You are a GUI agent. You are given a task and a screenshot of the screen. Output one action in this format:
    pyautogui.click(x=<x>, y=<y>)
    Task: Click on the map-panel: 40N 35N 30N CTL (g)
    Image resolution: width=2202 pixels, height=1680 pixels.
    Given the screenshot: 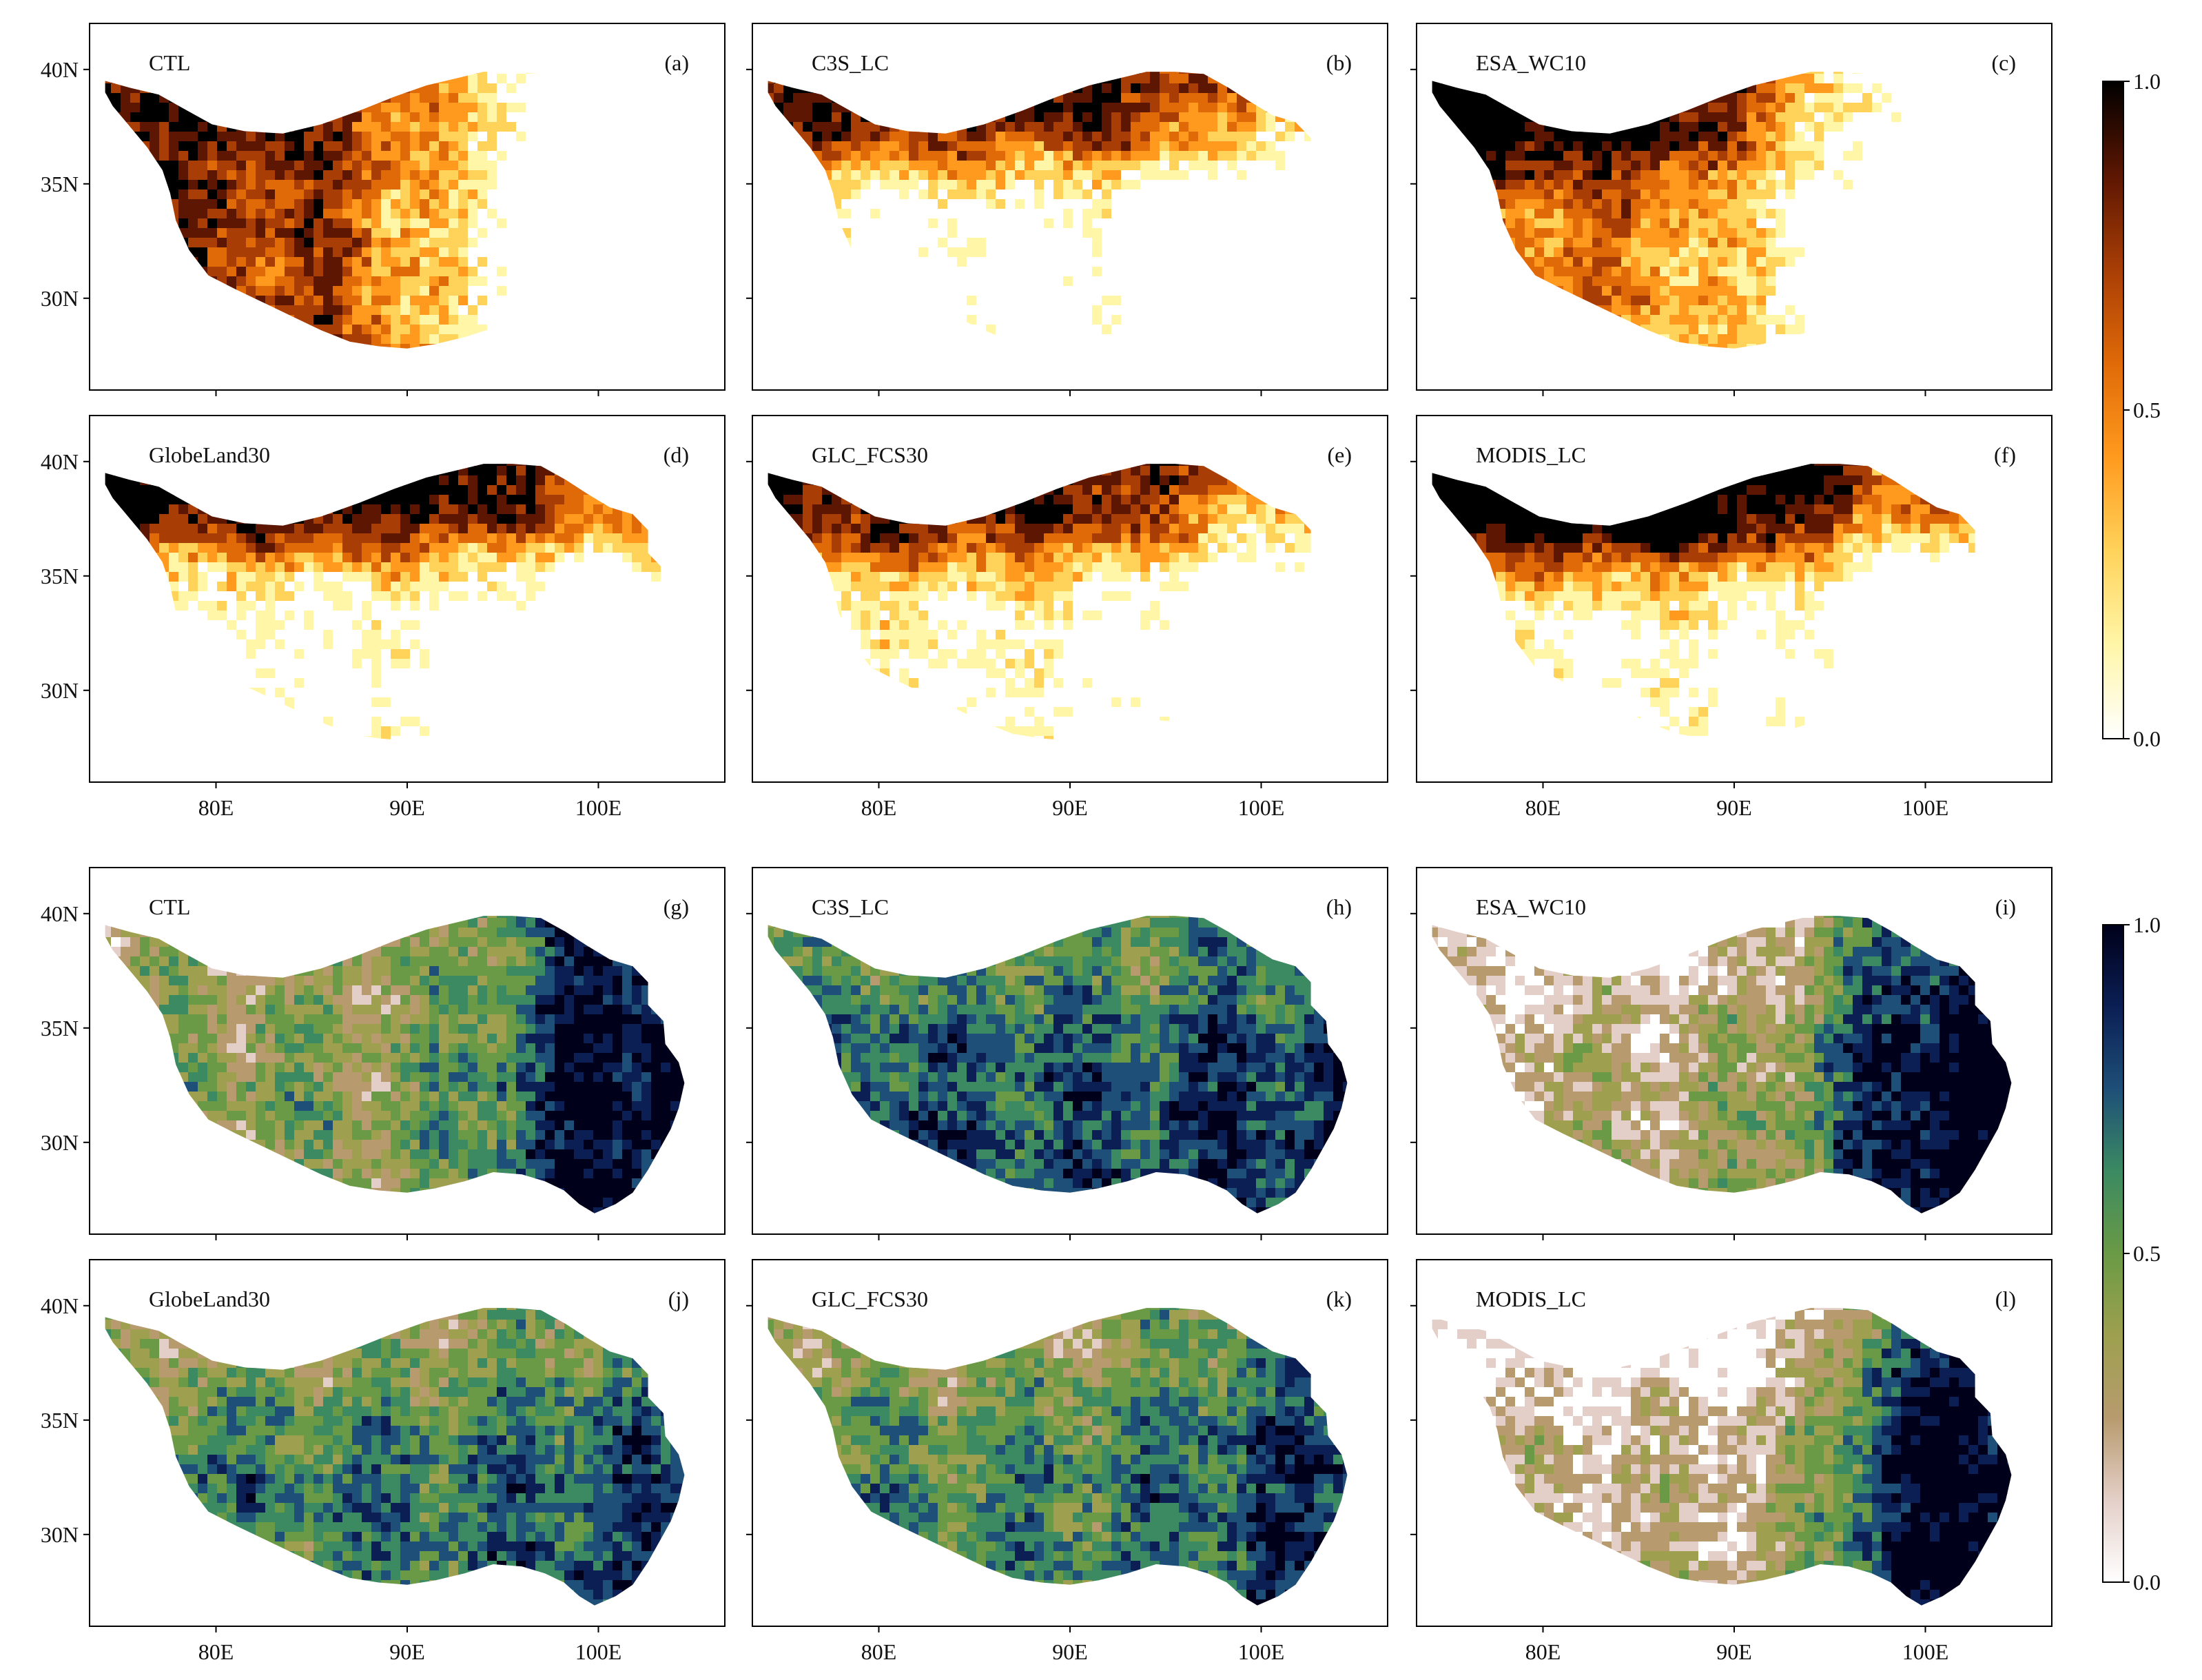 What is the action you would take?
    pyautogui.click(x=383, y=1053)
    